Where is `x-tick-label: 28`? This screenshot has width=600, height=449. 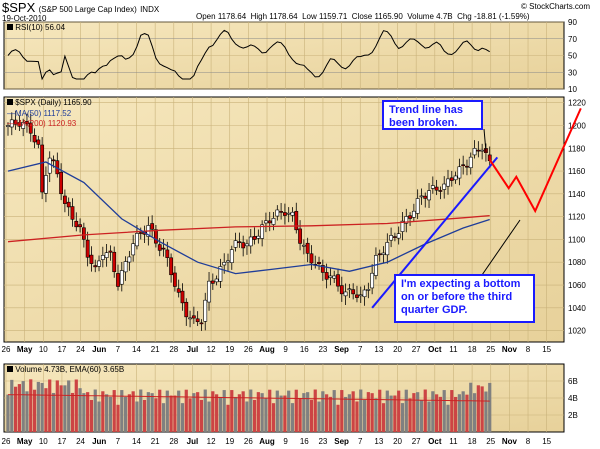 x-tick-label: 28 is located at coordinates (173, 349).